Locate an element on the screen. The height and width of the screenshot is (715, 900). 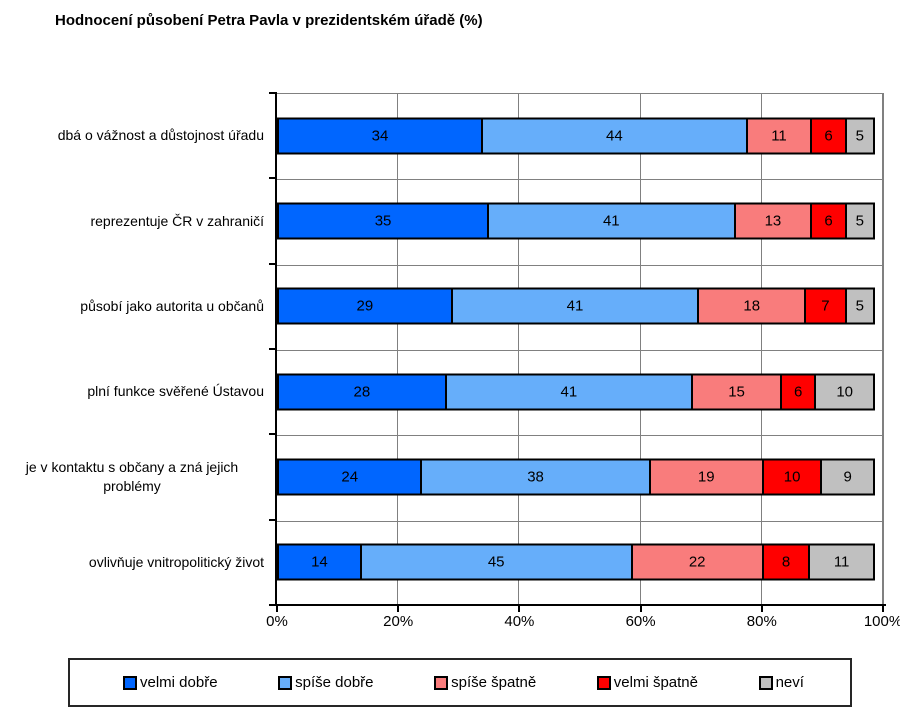
legend-item: neví is located at coordinates (781, 682).